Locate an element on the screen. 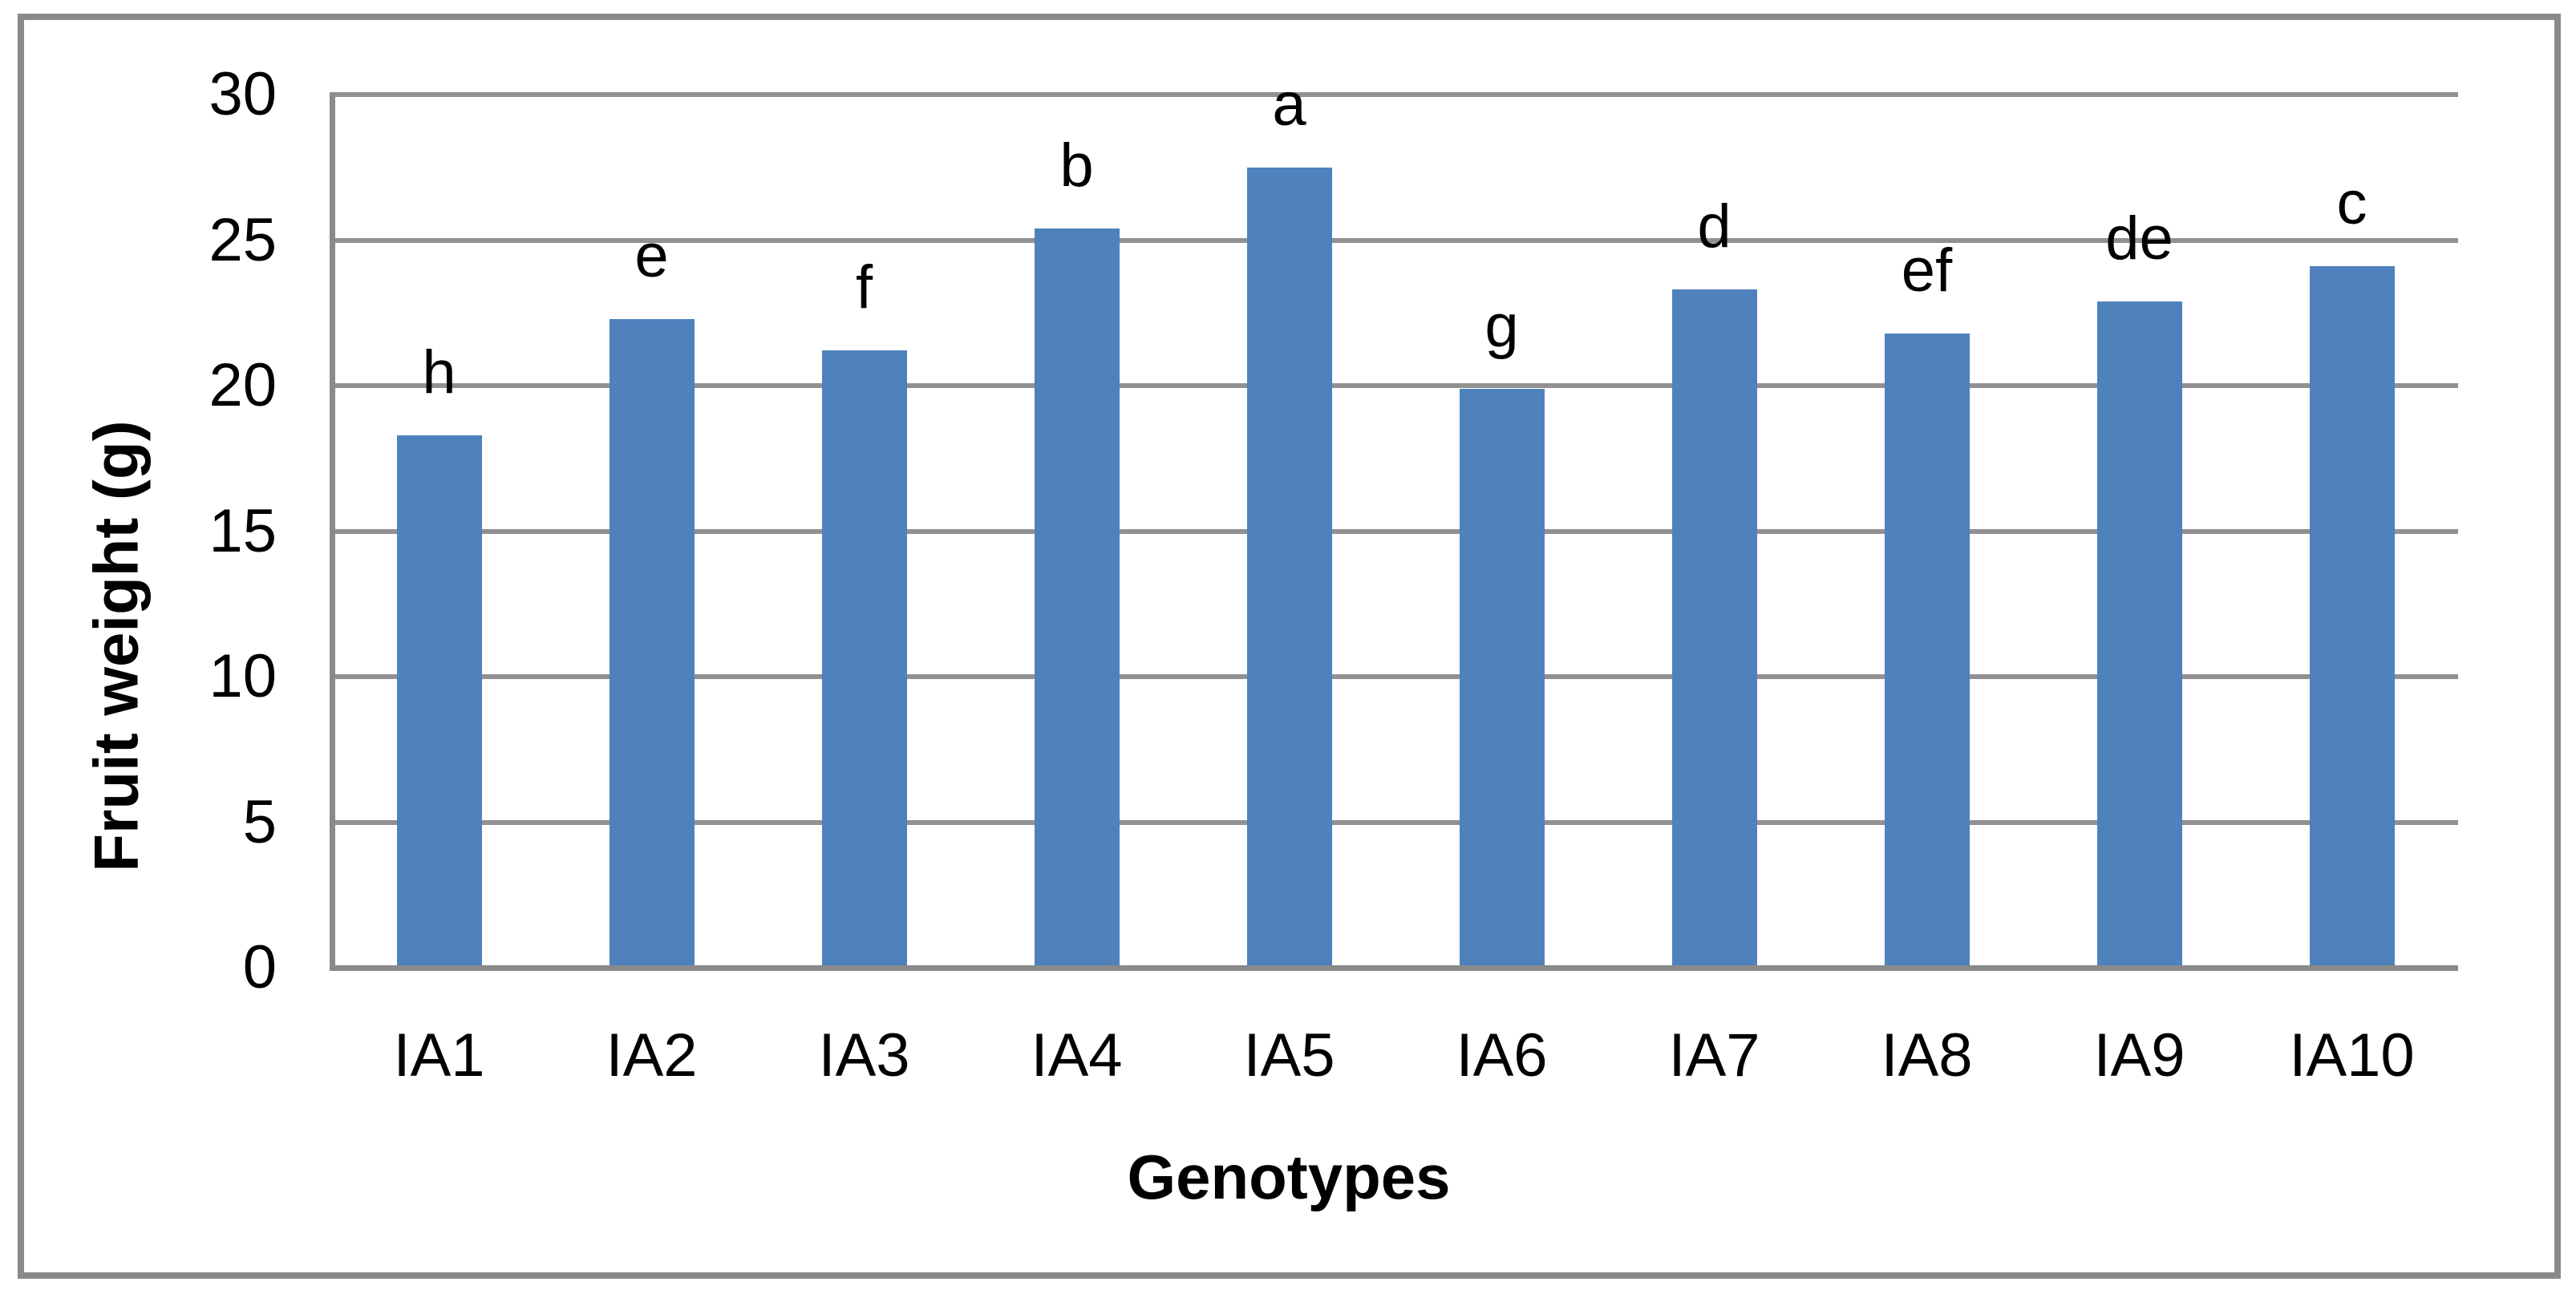 This screenshot has width=2576, height=1298. y-axis-line is located at coordinates (333, 531).